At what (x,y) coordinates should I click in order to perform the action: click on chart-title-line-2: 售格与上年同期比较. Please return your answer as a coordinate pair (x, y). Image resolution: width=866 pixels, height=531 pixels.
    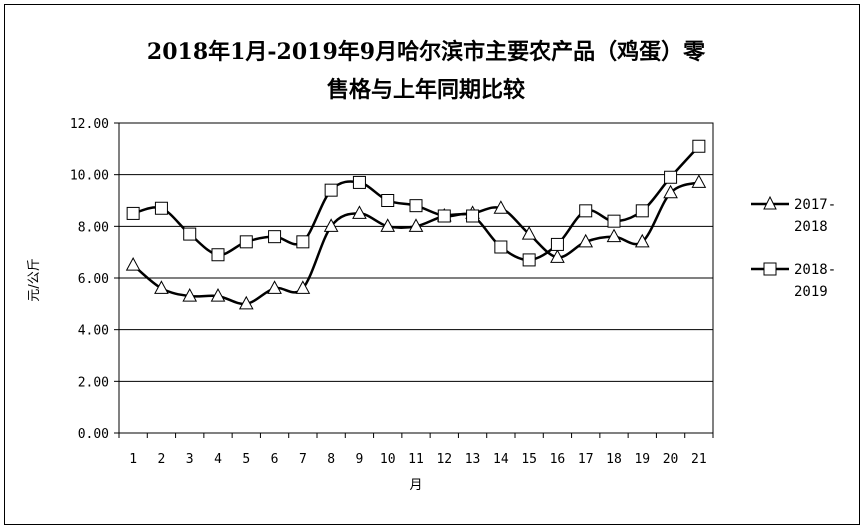
    Looking at the image, I should click on (426, 90).